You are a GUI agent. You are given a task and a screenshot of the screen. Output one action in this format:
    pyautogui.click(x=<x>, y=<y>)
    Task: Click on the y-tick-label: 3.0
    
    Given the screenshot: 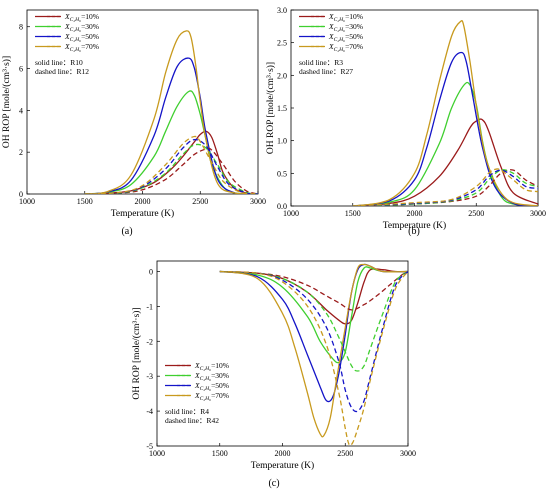 What is the action you would take?
    pyautogui.click(x=282, y=10)
    